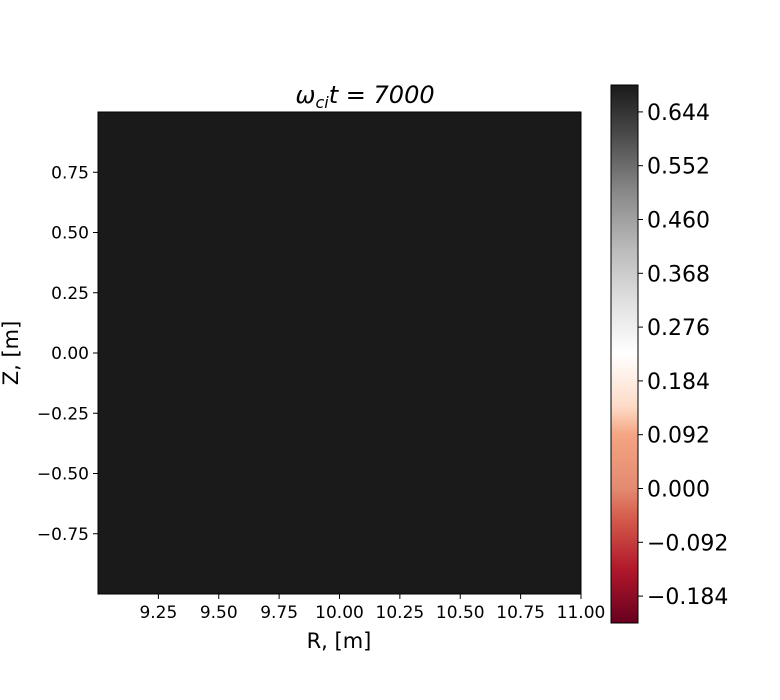  Describe the element at coordinates (63, 414) in the screenshot. I see `y-tick-label: −0.25` at that location.